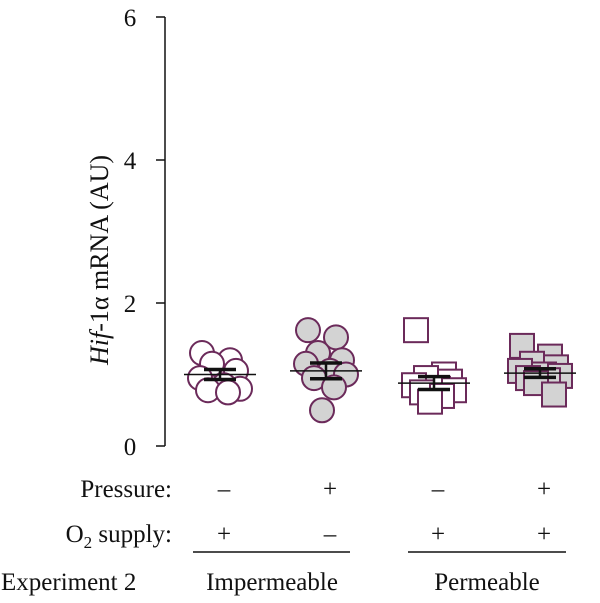  Describe the element at coordinates (119, 536) in the screenshot. I see `o2-supply-row-label: O2 supply:` at that location.